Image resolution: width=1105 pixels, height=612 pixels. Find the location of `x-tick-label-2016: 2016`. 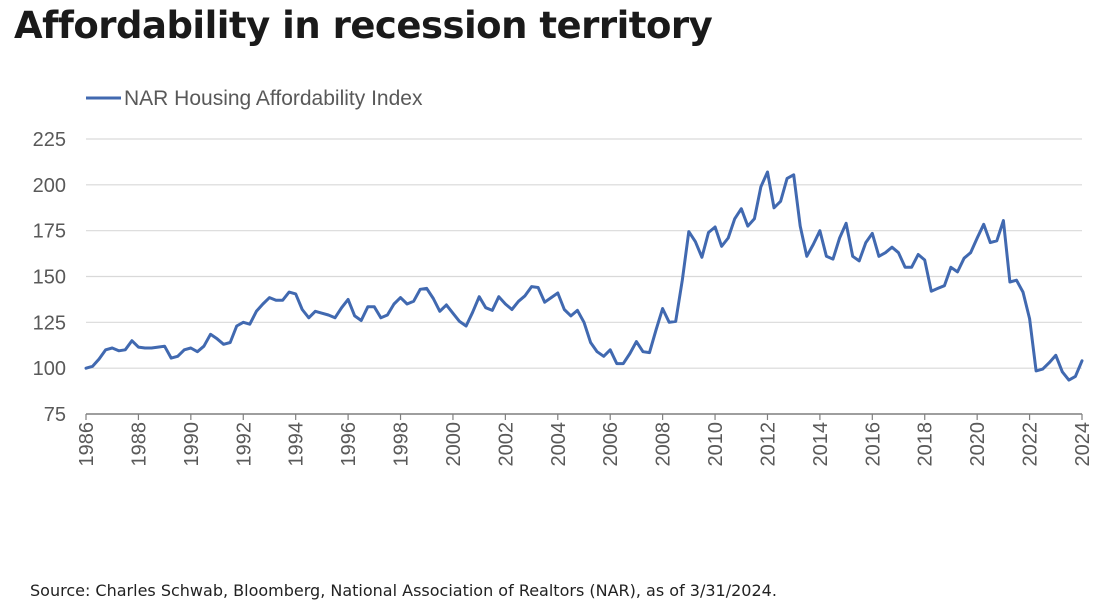

x-tick-label-2016: 2016 is located at coordinates (873, 444).